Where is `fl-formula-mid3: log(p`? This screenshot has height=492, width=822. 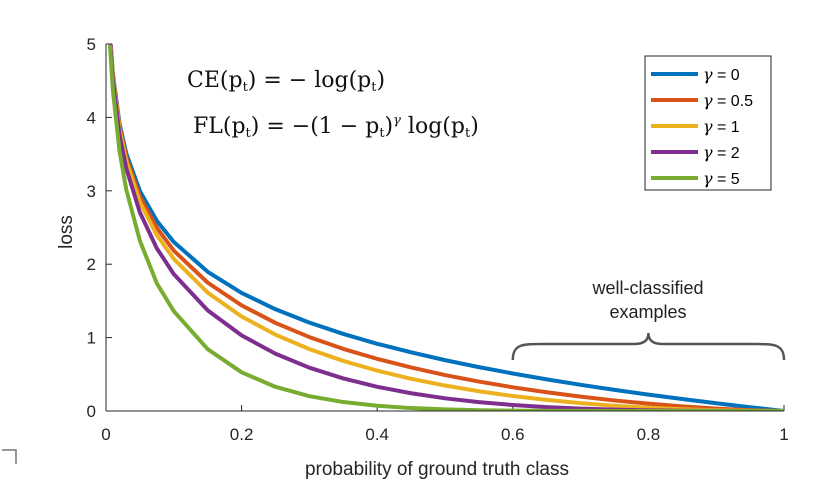 fl-formula-mid3: log(p is located at coordinates (433, 126).